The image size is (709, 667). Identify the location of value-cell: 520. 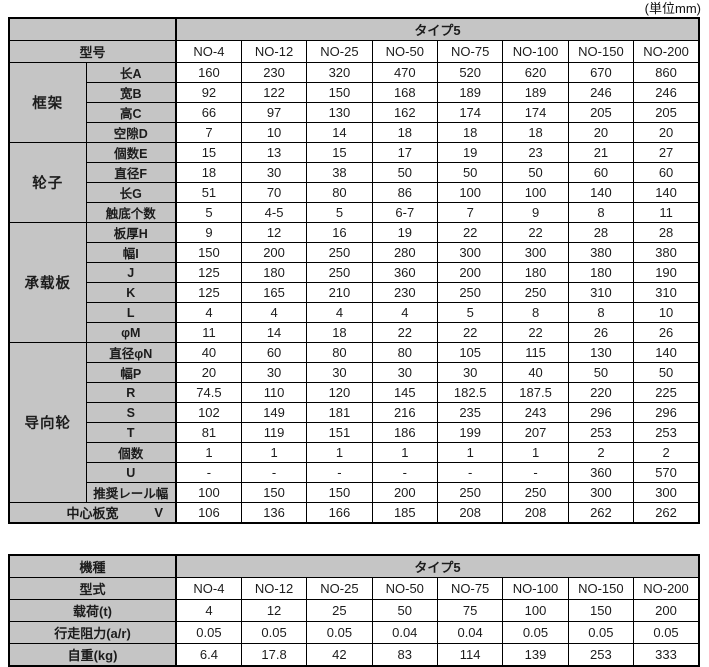
(470, 72).